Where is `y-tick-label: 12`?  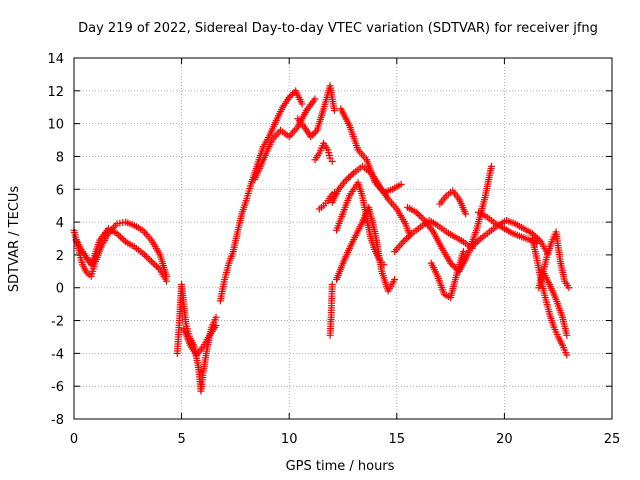 y-tick-label: 12 is located at coordinates (55, 92).